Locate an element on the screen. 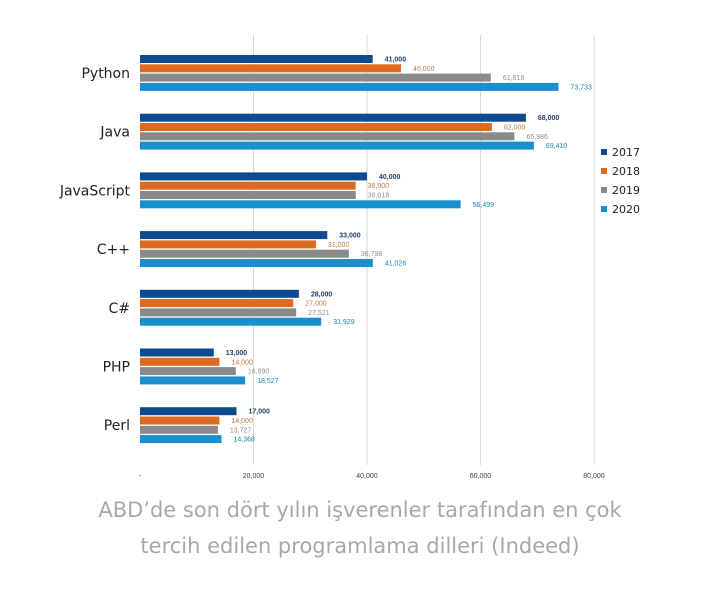  legend-label: 2019 is located at coordinates (626, 190).